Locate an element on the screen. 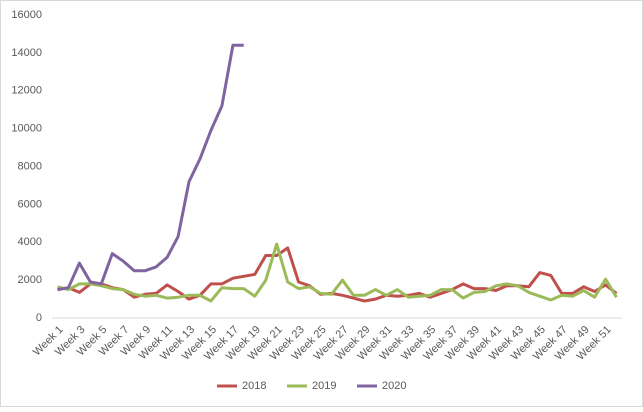  legend-label: 2019 is located at coordinates (324, 386).